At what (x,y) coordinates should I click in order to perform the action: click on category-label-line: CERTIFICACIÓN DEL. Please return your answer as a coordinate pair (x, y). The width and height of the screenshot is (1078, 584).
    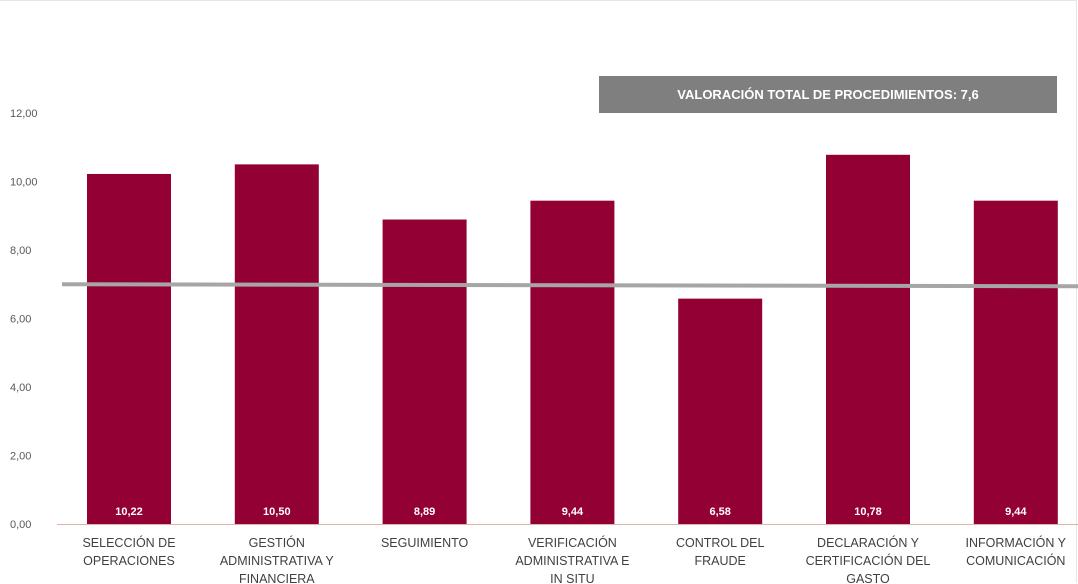
    Looking at the image, I should click on (868, 560).